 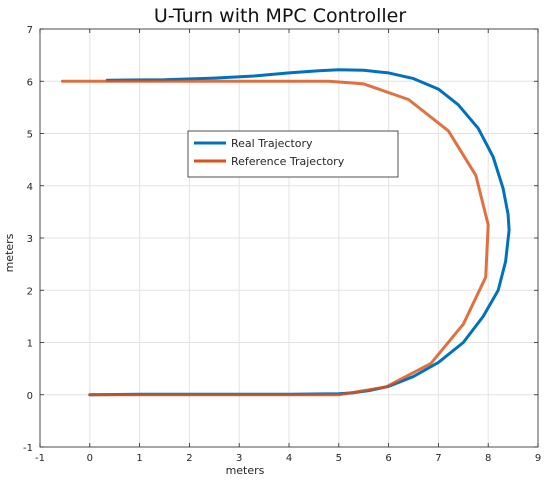 What do you see at coordinates (288, 161) in the screenshot?
I see `legend-label-reference: Reference Trajectory` at bounding box center [288, 161].